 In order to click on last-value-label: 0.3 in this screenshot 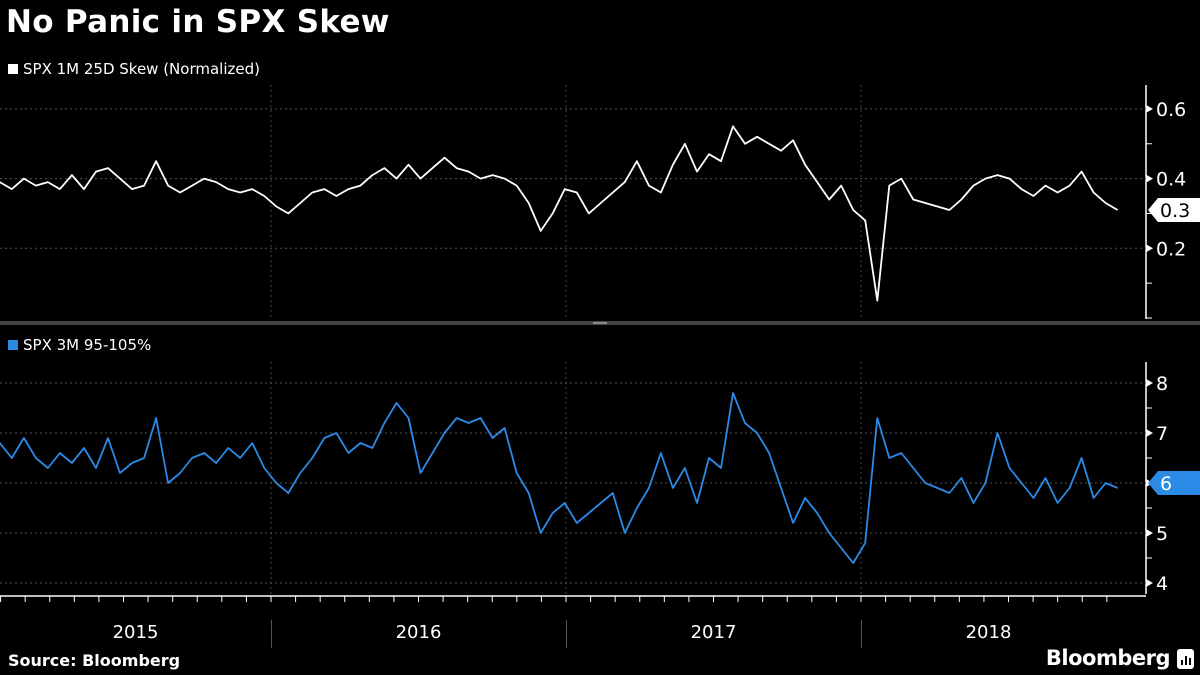, I will do `click(1175, 211)`.